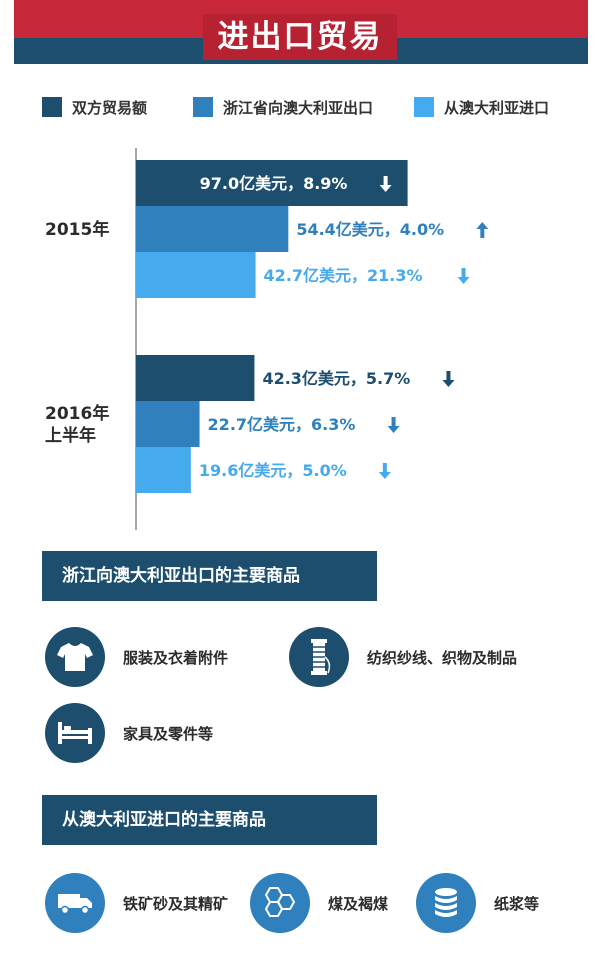  Describe the element at coordinates (336, 378) in the screenshot. I see `data-label: 42.3亿美元，5.7%` at that location.